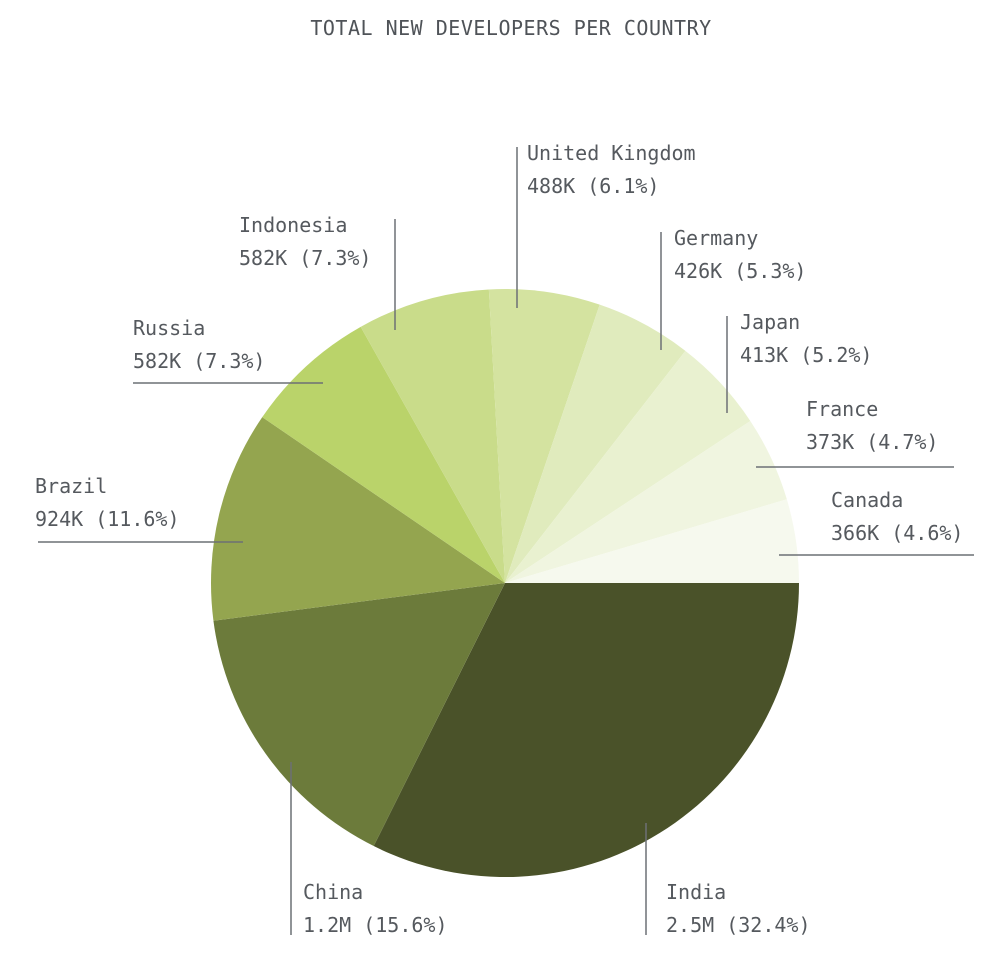 Image resolution: width=992 pixels, height=966 pixels. Describe the element at coordinates (696, 892) in the screenshot. I see `slice-label-name-india: India` at that location.